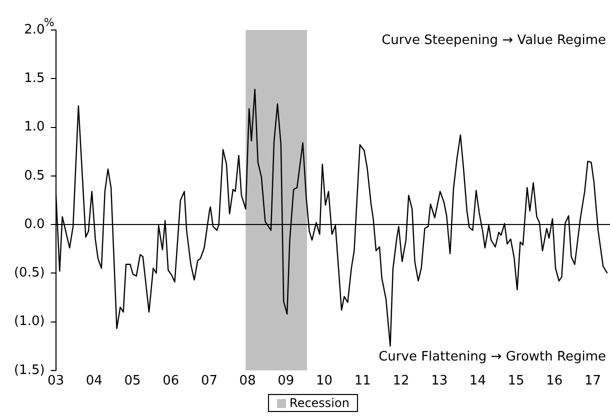 The width and height of the screenshot is (610, 419). I want to click on x-tick-label: 08, so click(247, 381).